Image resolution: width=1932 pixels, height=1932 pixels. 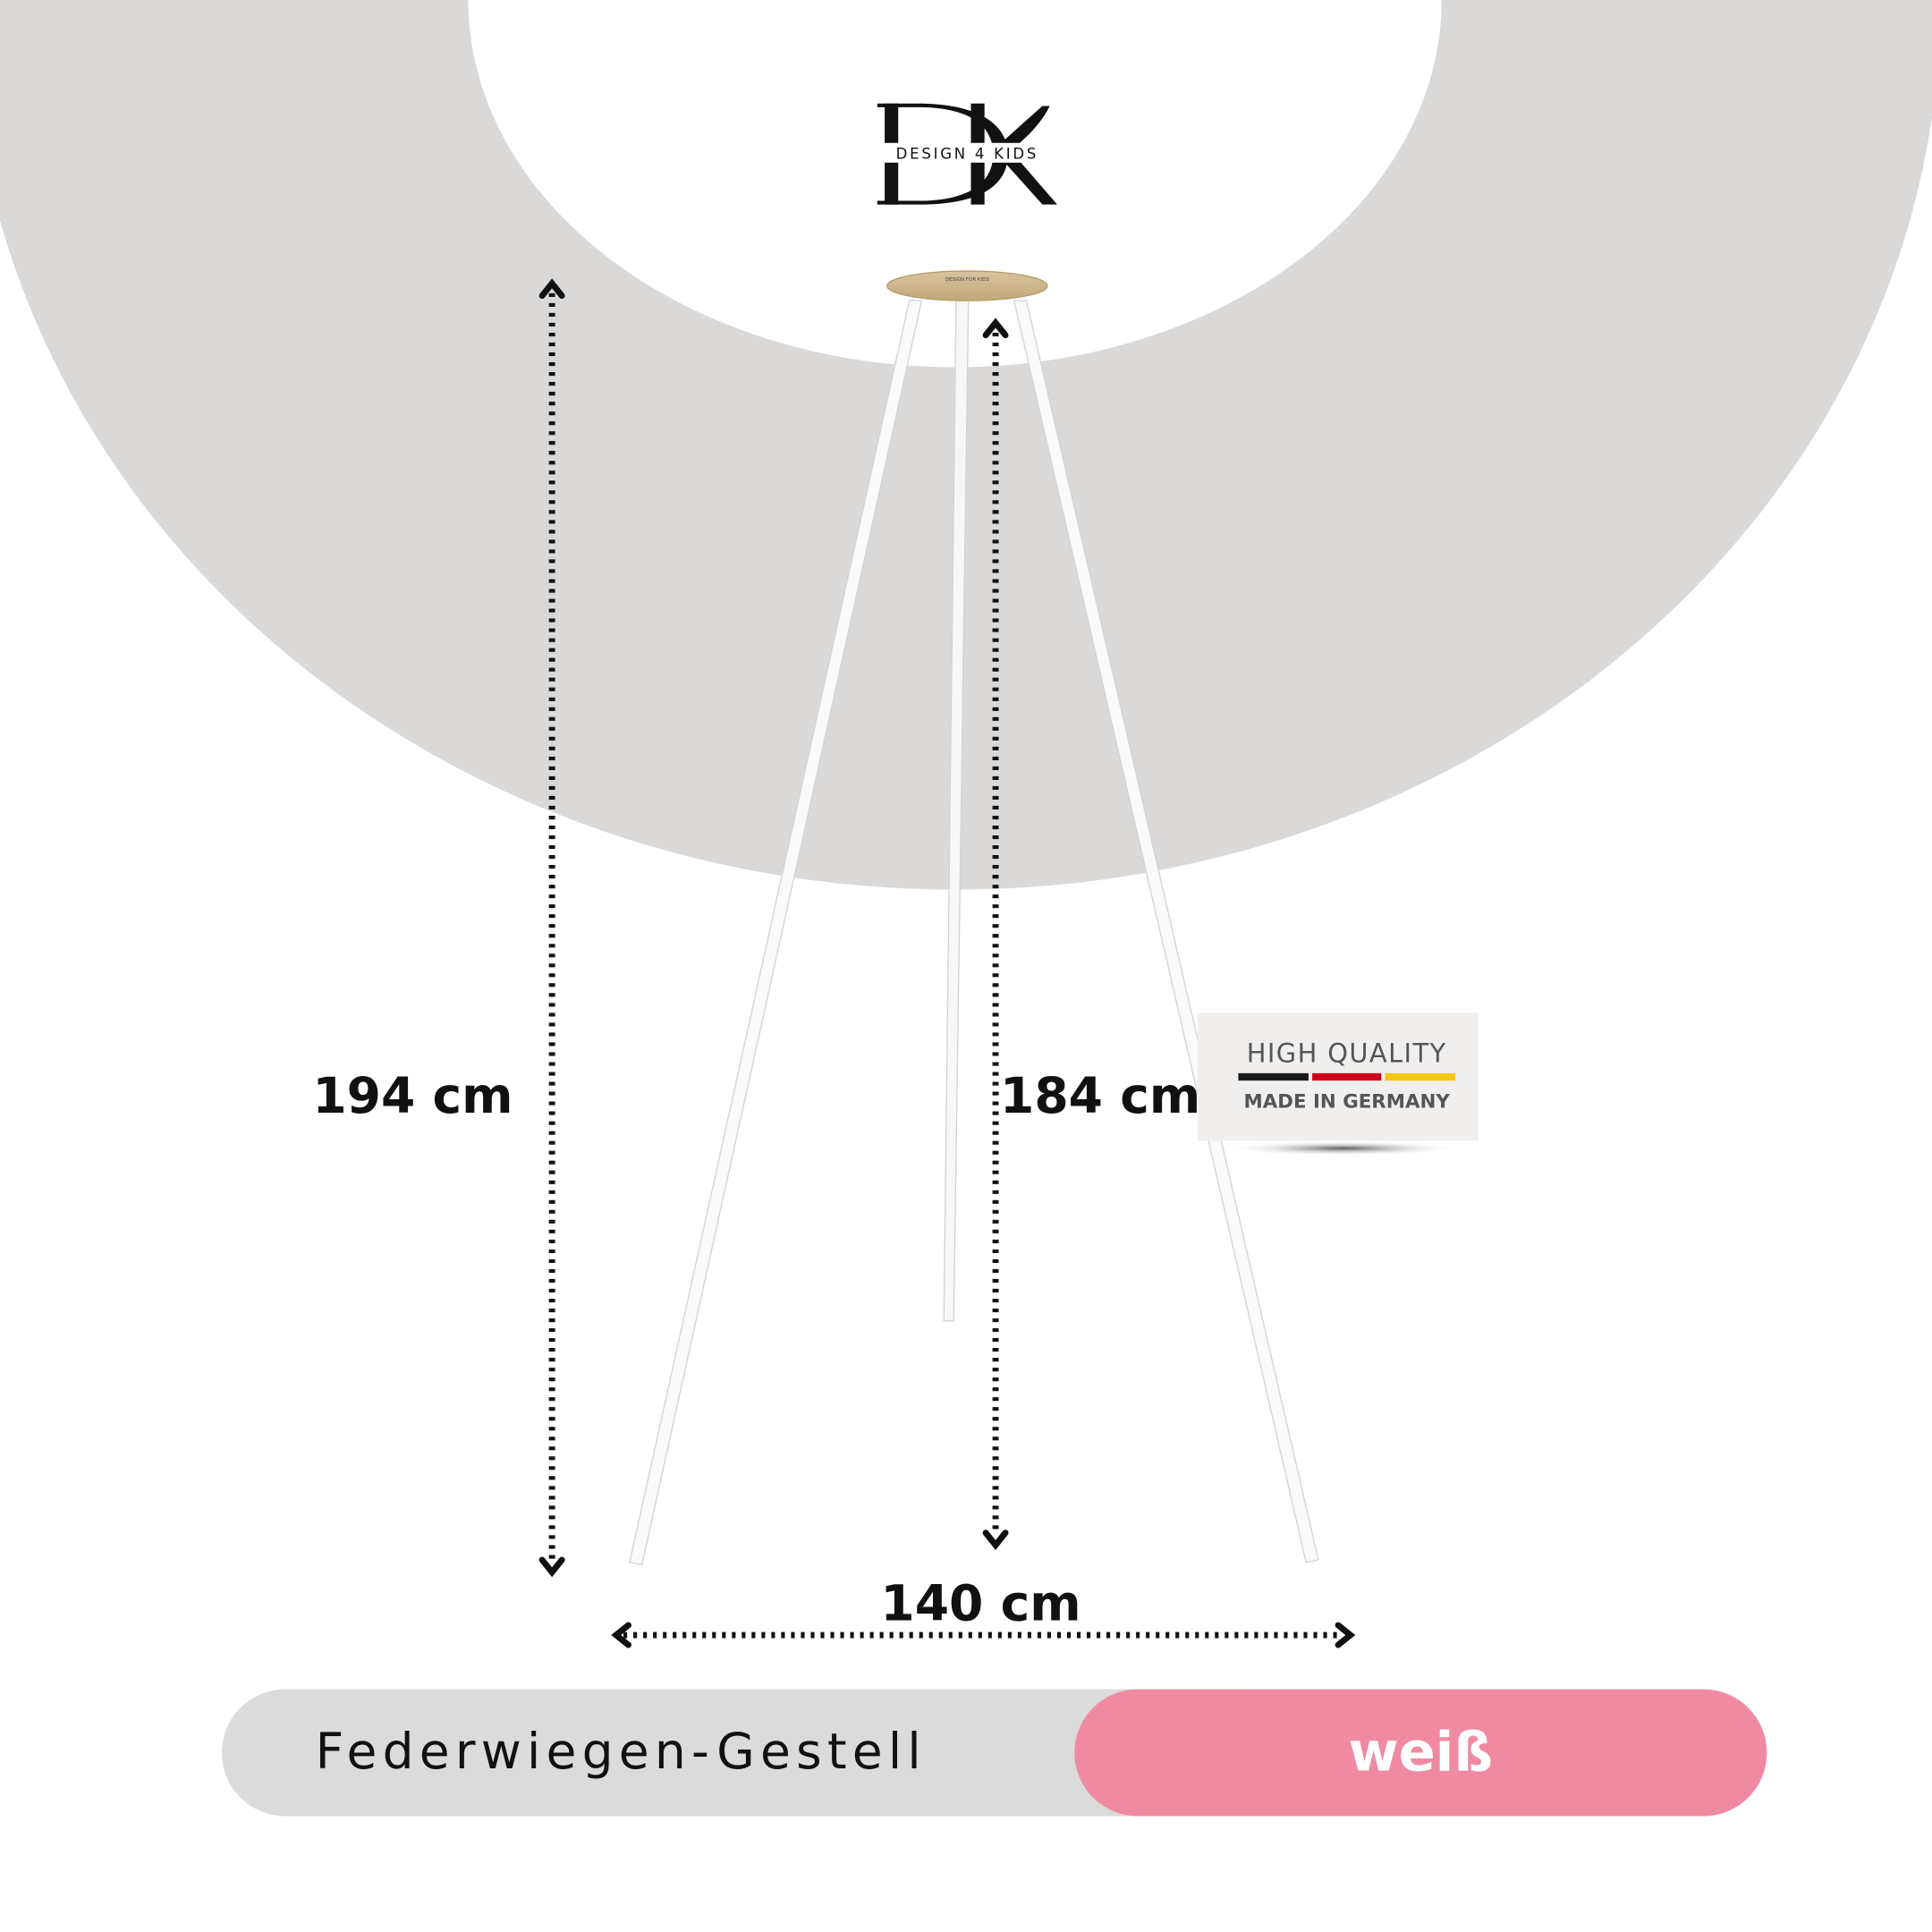 What do you see at coordinates (1273, 1076) in the screenshot?
I see `flag-stripe-black` at bounding box center [1273, 1076].